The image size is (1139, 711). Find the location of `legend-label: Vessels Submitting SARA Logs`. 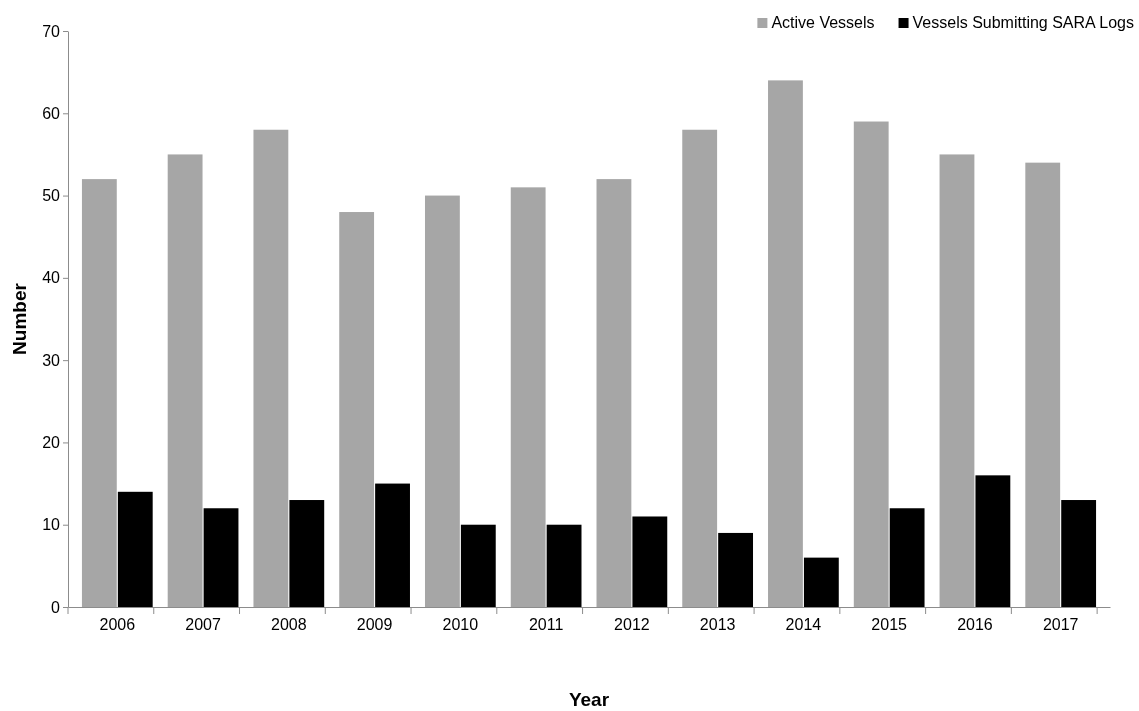

legend-label: Vessels Submitting SARA Logs is located at coordinates (1023, 22).